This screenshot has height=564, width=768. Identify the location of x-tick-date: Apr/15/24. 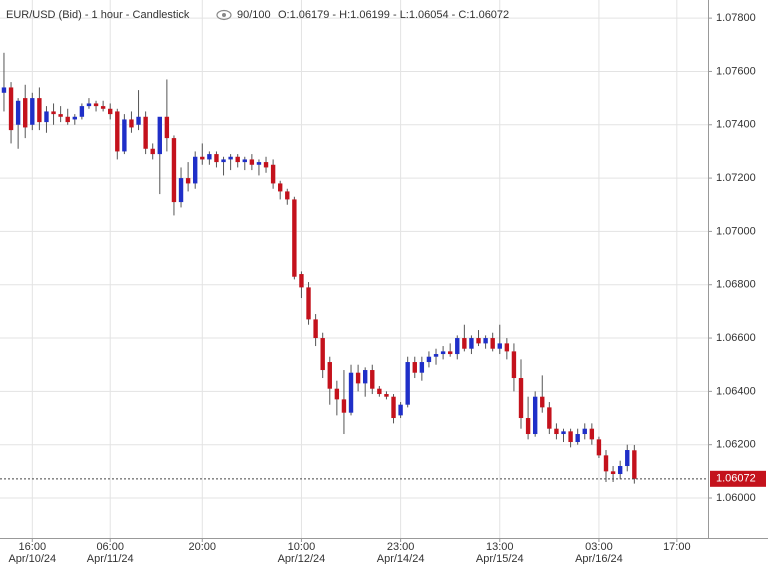
(500, 558).